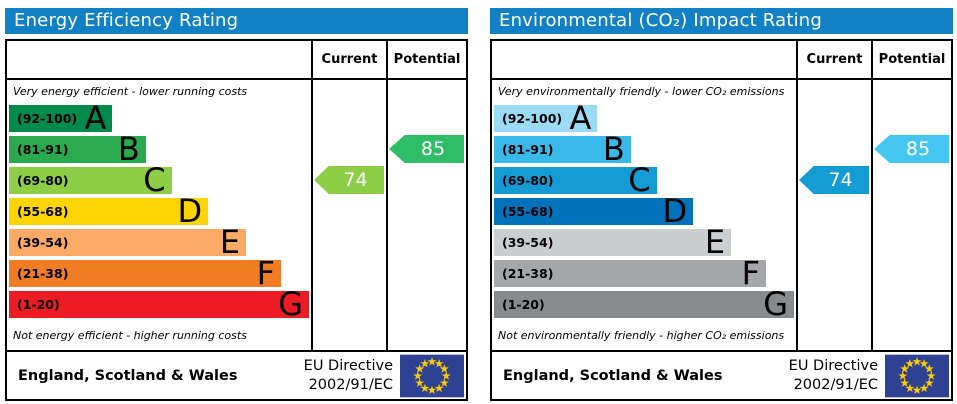 Image resolution: width=957 pixels, height=404 pixels. I want to click on panel-title-bar: Energy Efficiency Rating, so click(236, 21).